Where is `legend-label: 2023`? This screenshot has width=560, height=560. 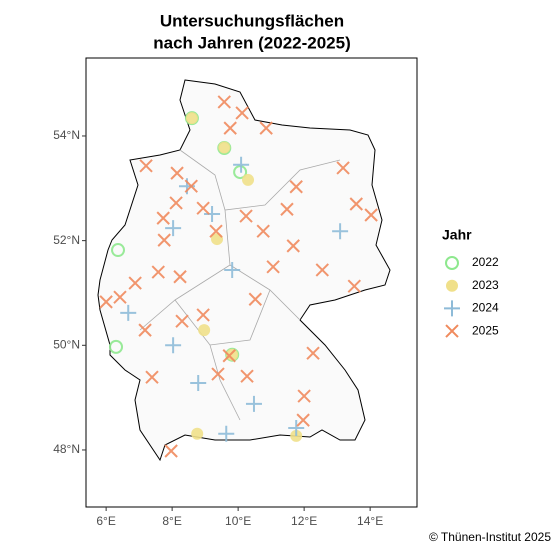
legend-label: 2023 is located at coordinates (485, 285).